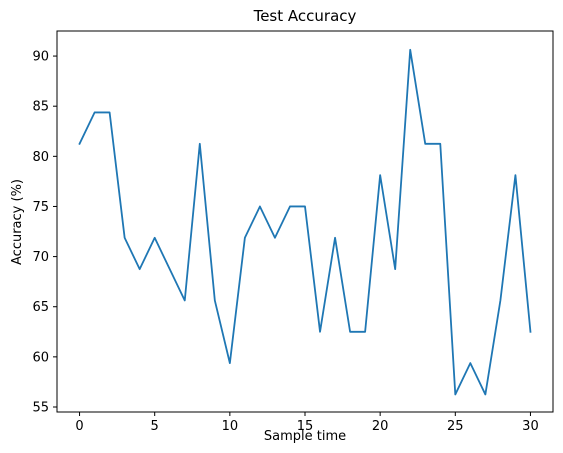 This screenshot has width=563, height=453. I want to click on y-tick-label: 90, so click(40, 57).